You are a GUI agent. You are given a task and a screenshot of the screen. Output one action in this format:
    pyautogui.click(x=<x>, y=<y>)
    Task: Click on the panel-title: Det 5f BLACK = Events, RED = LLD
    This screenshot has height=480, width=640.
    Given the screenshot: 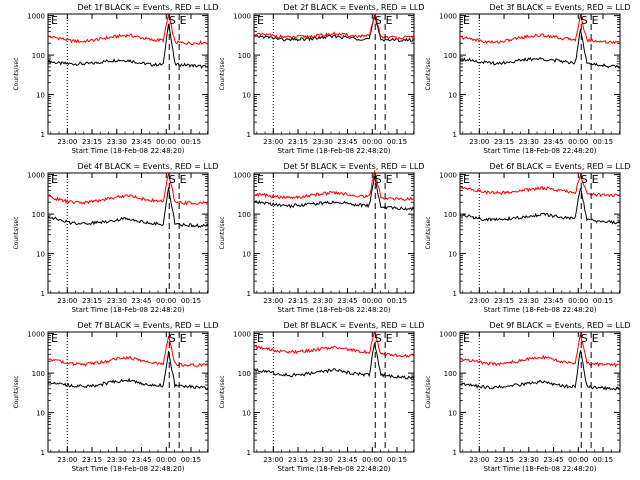 What is the action you would take?
    pyautogui.click(x=353, y=166)
    